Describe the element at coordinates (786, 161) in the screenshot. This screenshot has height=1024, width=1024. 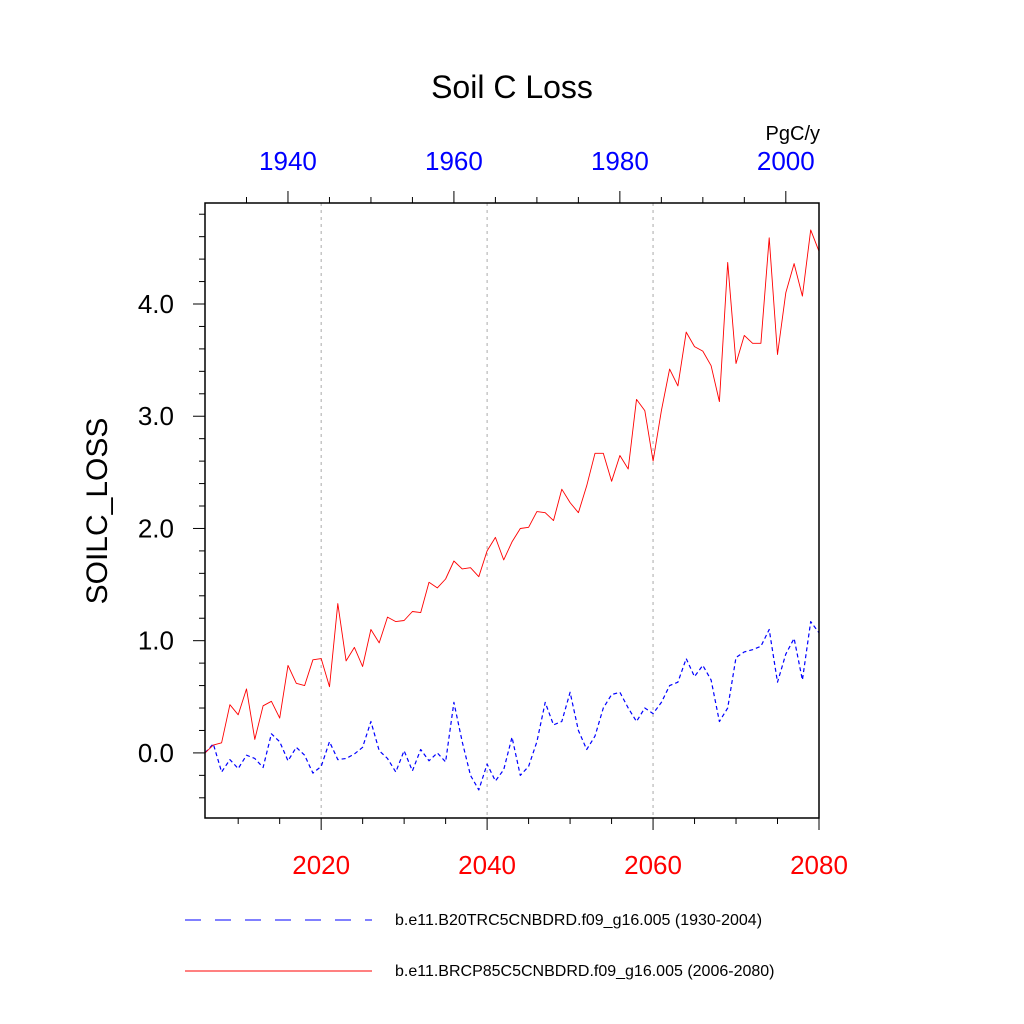
I see `top-tick-label: 2000` at that location.